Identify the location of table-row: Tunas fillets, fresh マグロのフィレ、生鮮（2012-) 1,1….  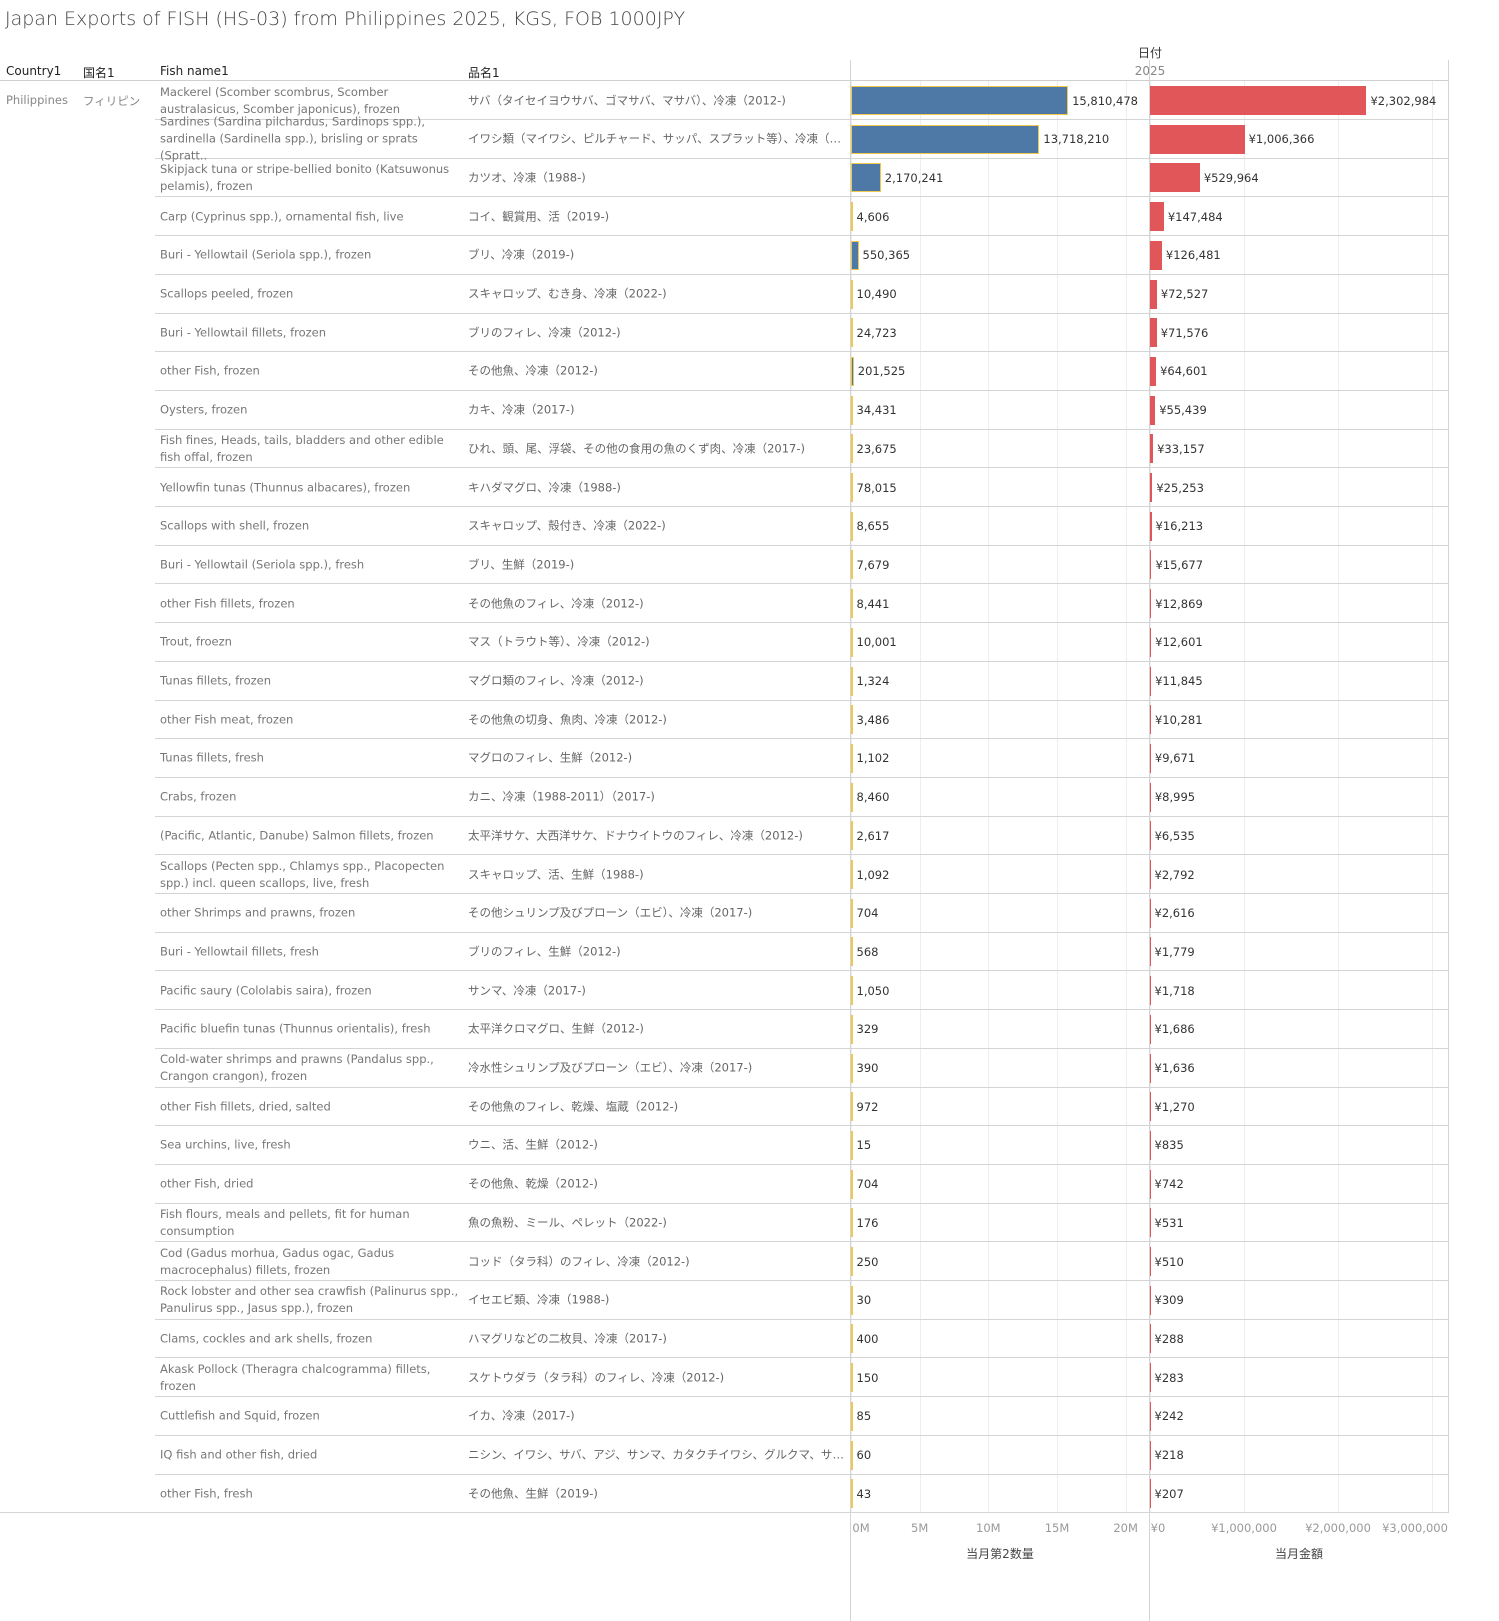
(724, 758).